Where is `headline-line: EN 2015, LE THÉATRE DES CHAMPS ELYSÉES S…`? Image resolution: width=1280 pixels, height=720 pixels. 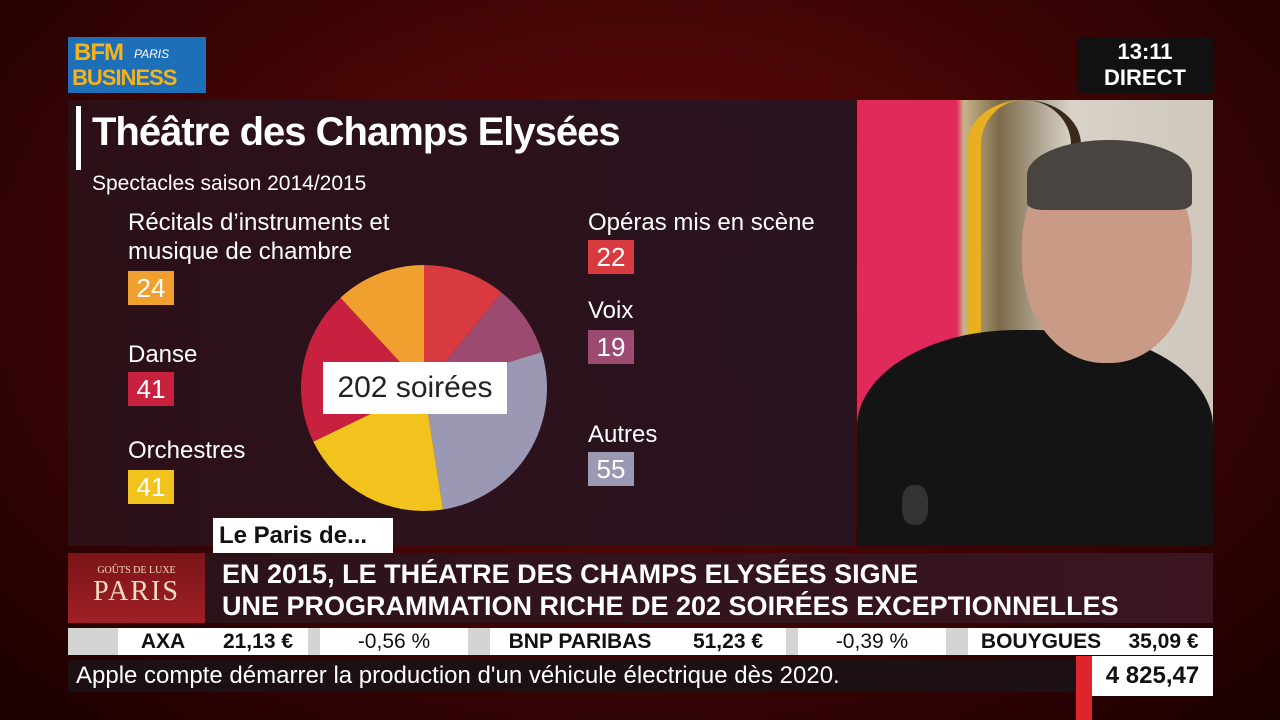 headline-line: EN 2015, LE THÉATRE DES CHAMPS ELYSÉES S… is located at coordinates (570, 574).